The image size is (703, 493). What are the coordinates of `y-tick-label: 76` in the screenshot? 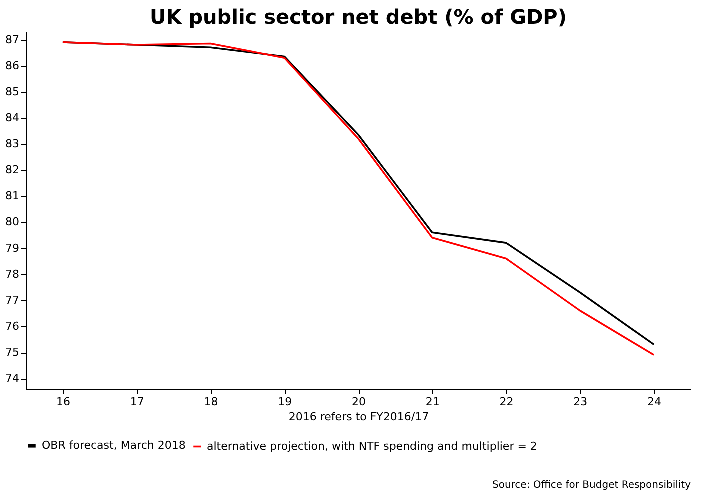 It's located at (13, 326).